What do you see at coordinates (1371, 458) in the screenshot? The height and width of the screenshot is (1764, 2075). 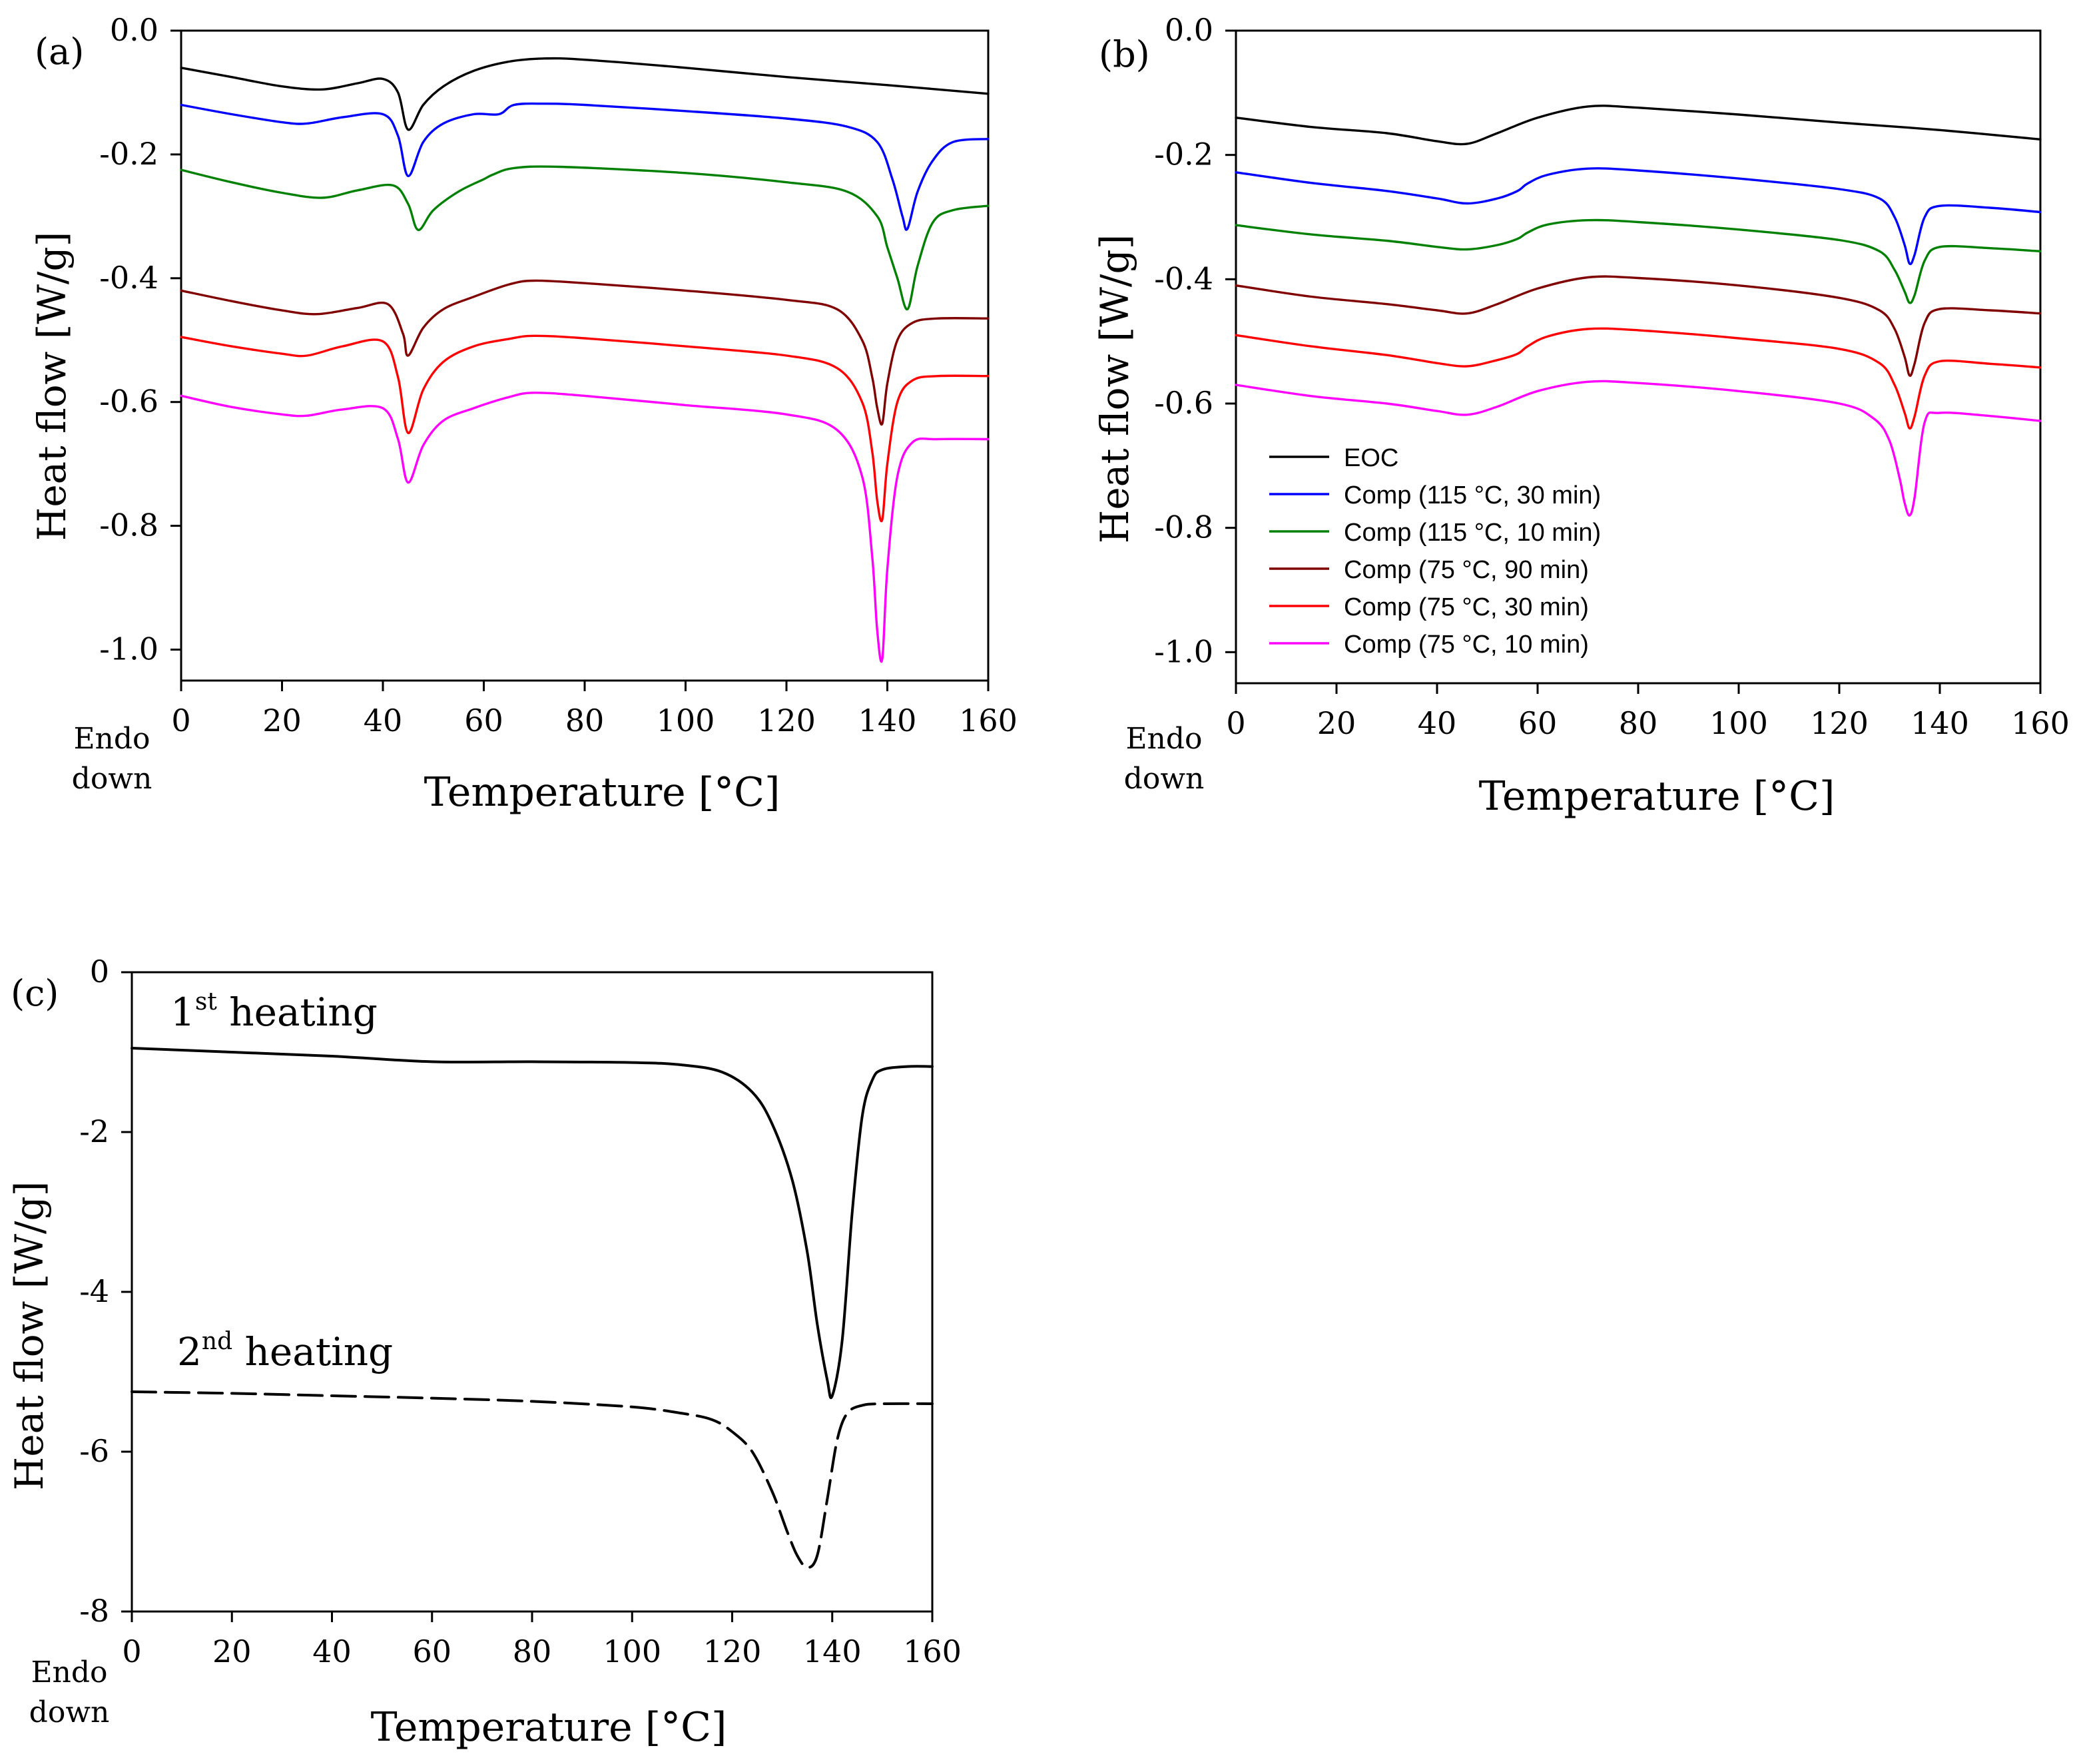 I see `legend-label: EOC` at bounding box center [1371, 458].